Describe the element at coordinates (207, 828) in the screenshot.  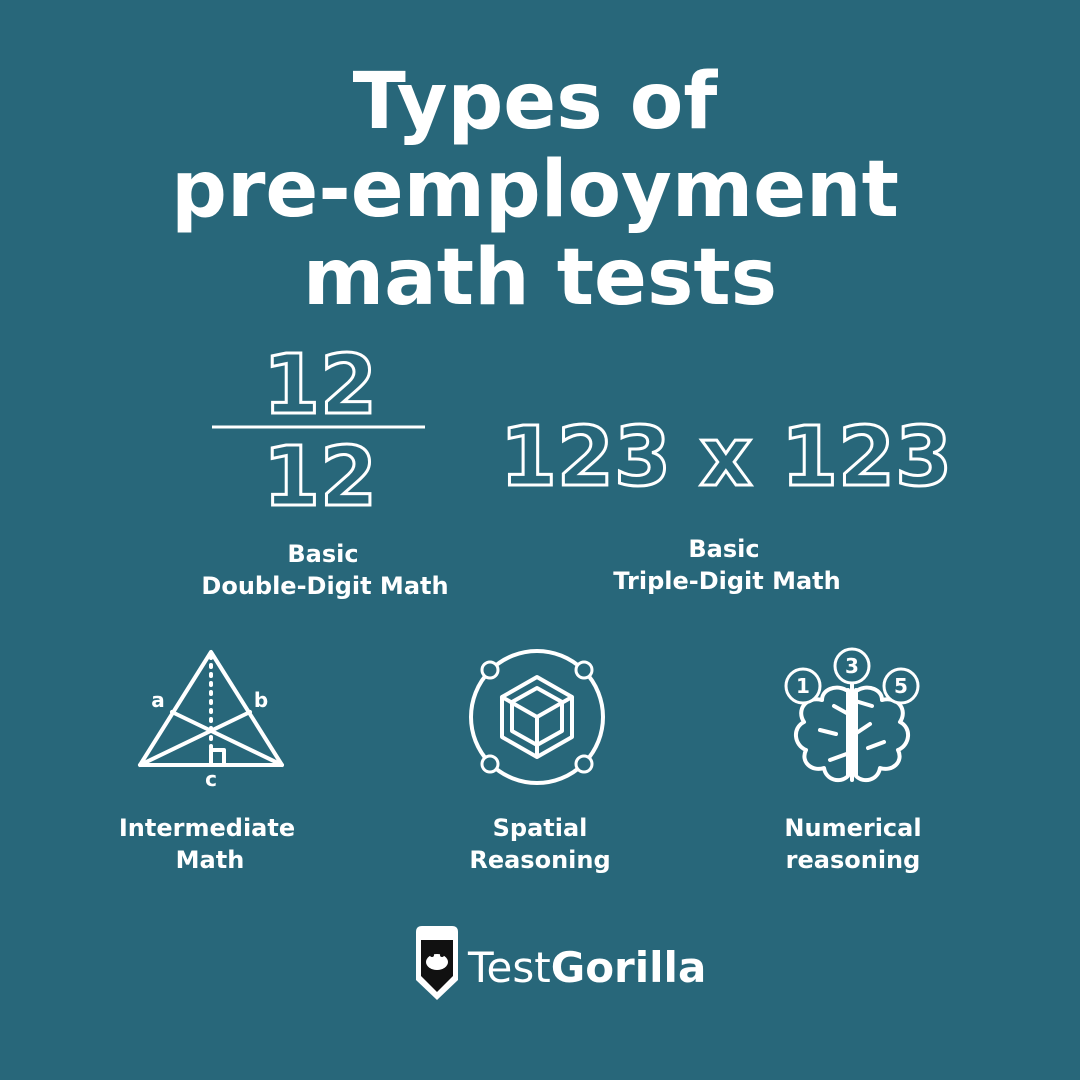
I see `label: Intermediate` at that location.